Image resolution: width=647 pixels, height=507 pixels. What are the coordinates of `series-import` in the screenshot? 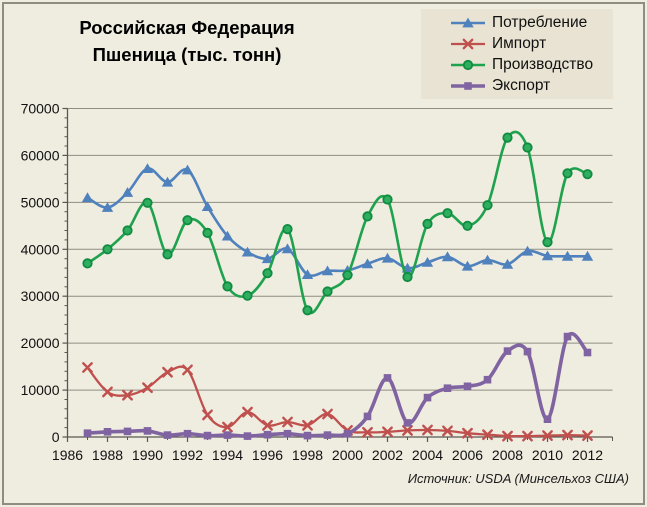 It's located at (337, 402).